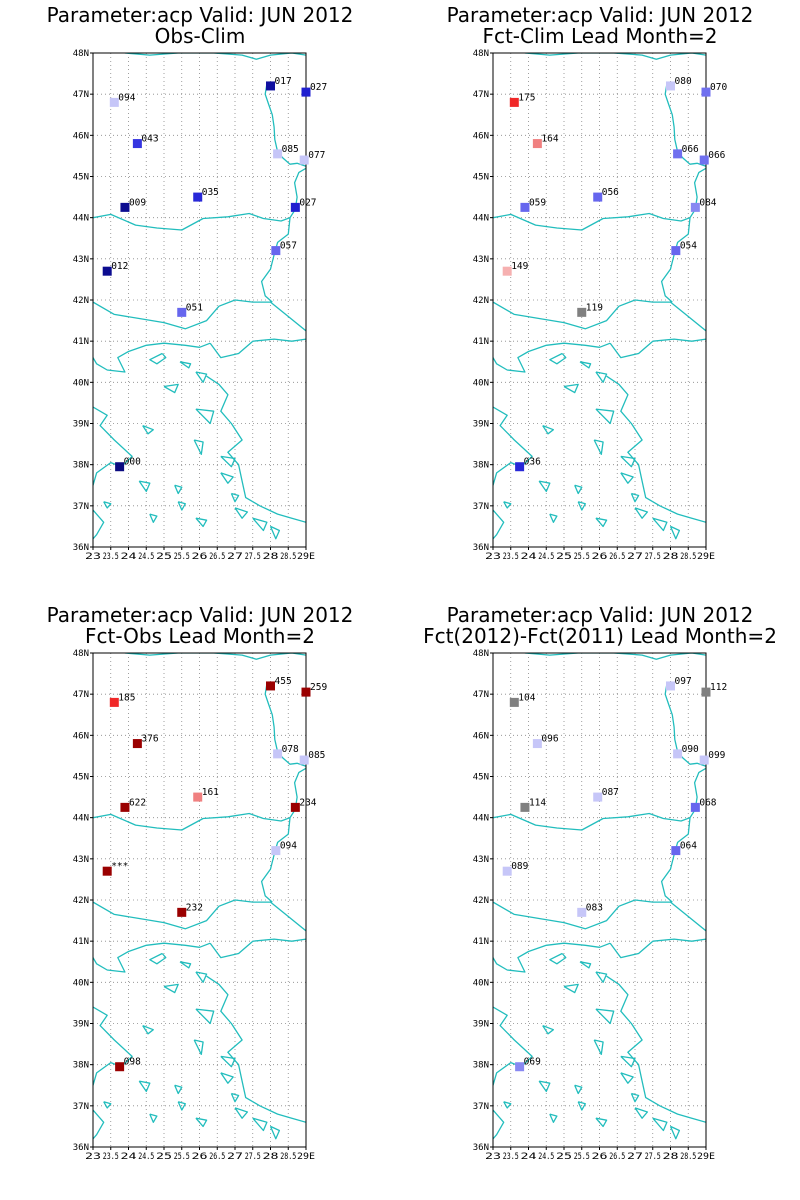  Describe the element at coordinates (316, 755) in the screenshot. I see `station-value-label: 085` at that location.